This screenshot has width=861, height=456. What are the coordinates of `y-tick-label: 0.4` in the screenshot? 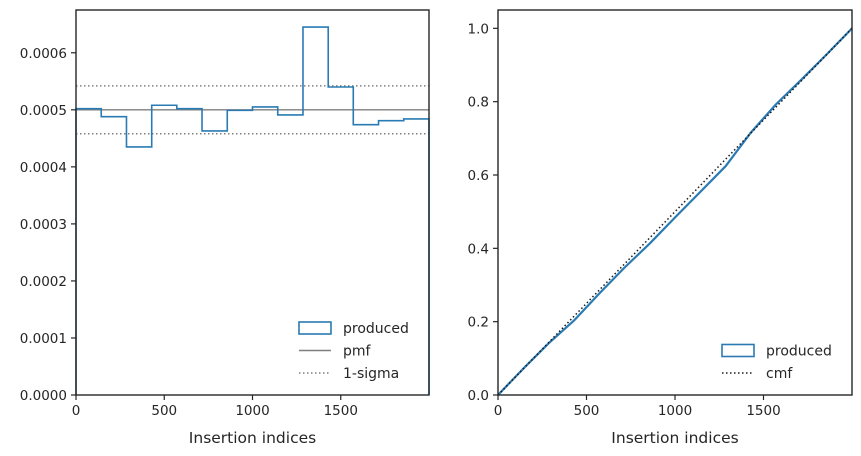 It's located at (478, 249).